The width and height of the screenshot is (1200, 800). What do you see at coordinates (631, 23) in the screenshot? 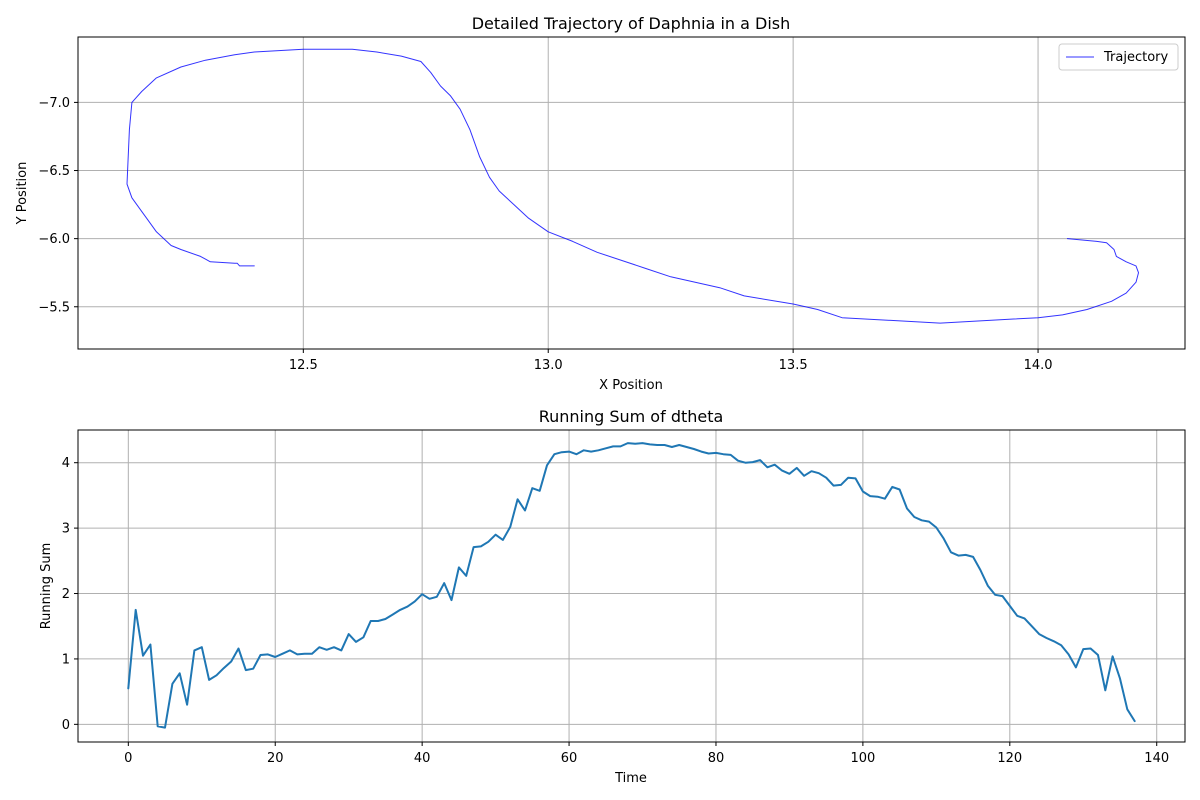
I see `chart-title: Detailed Trajectory of Daphnia in a Dish` at bounding box center [631, 23].